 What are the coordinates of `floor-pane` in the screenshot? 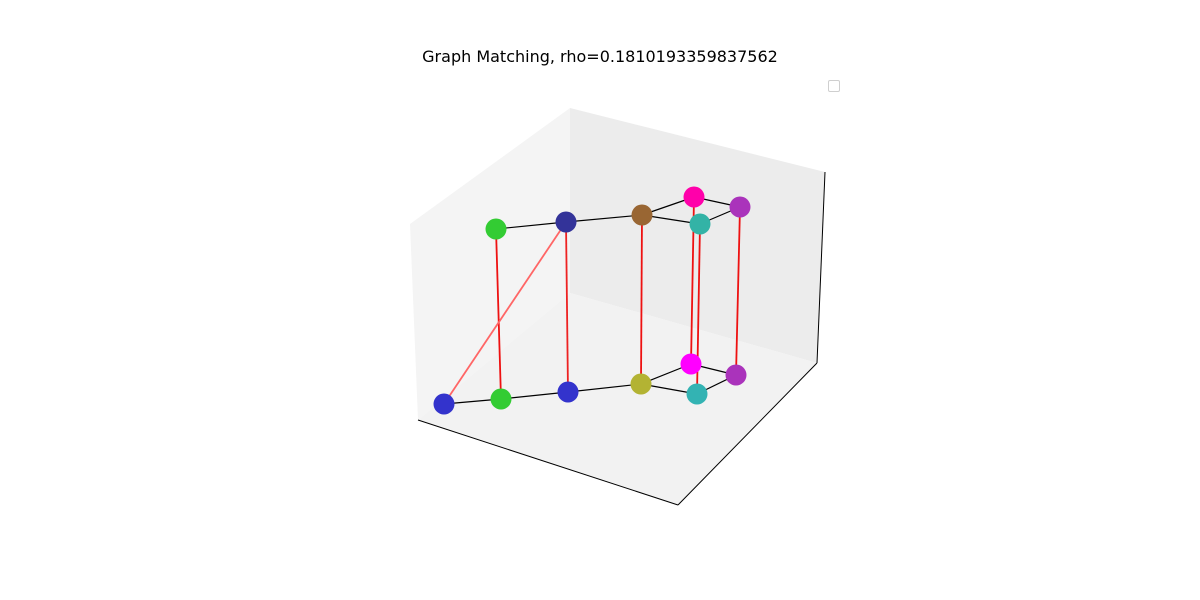 It's located at (617, 399).